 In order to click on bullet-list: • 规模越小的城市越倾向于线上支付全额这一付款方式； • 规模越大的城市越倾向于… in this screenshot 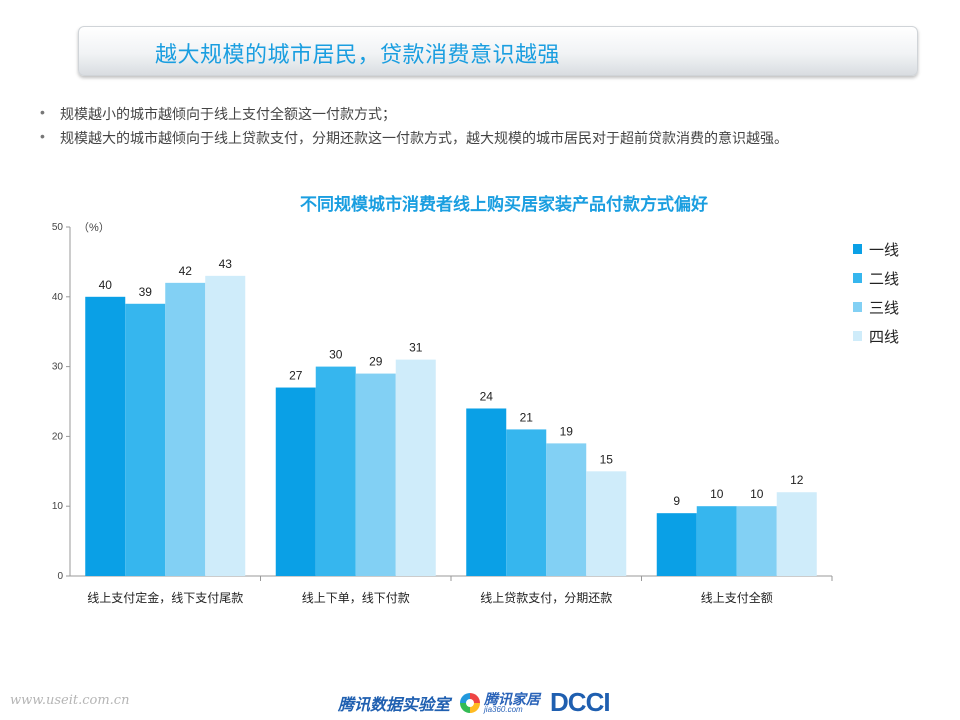, I will do `click(414, 128)`.